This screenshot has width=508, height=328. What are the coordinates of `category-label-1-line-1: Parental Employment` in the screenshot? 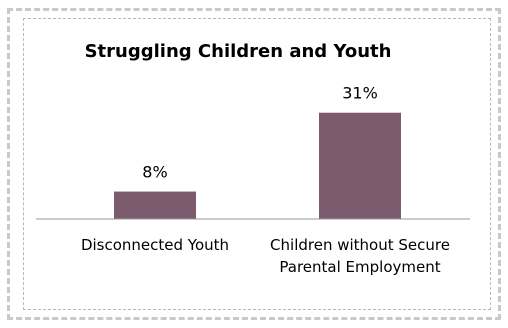 It's located at (359, 267).